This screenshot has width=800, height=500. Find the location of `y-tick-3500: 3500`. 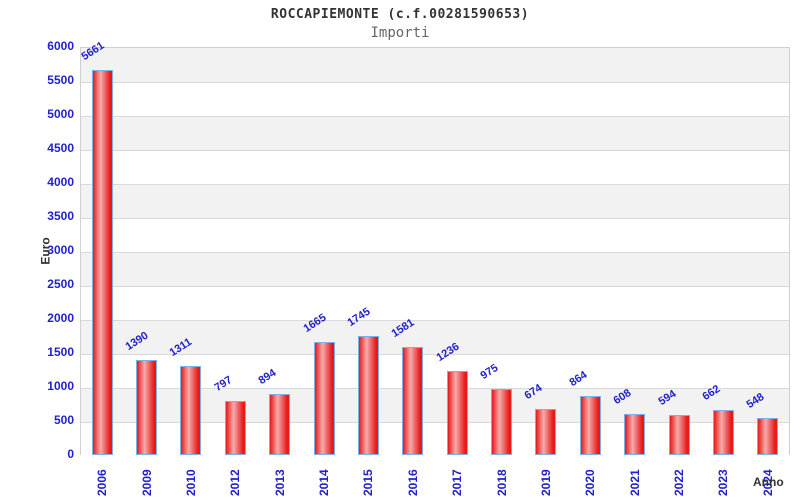

y-tick-3500: 3500 is located at coordinates (60, 216).